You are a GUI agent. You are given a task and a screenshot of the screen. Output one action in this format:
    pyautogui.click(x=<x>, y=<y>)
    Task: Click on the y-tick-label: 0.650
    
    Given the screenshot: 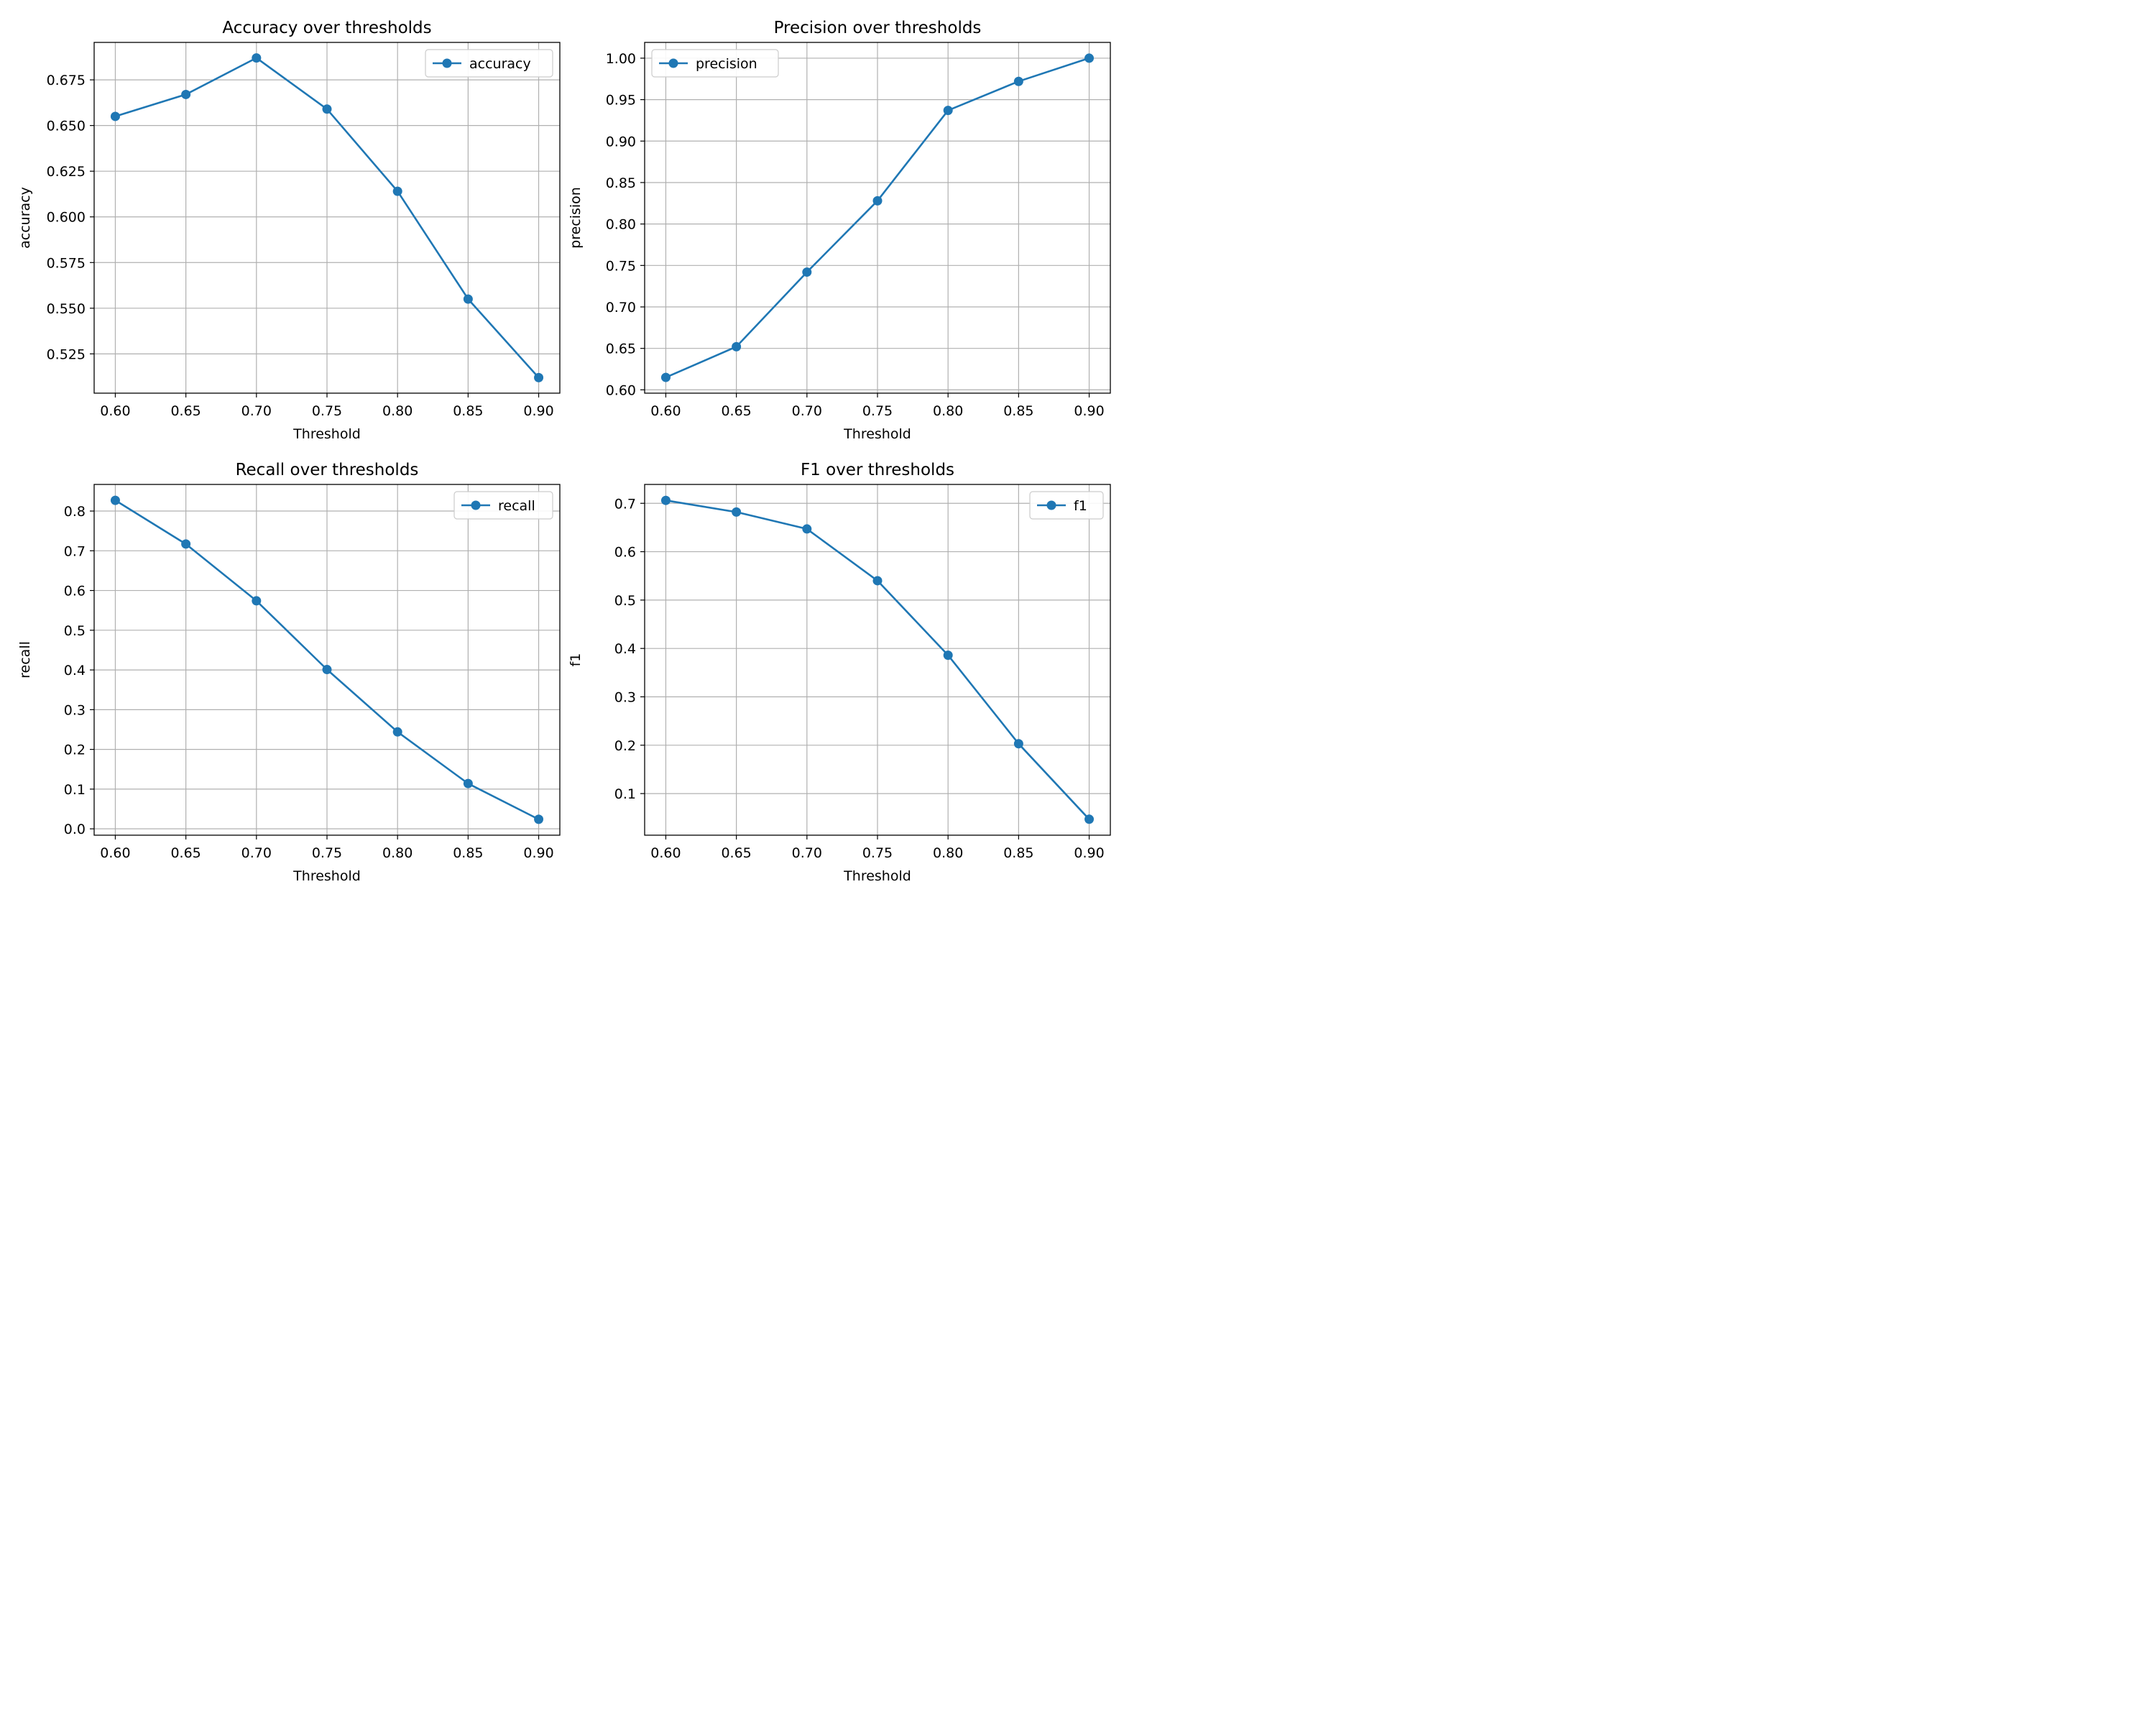 What is the action you would take?
    pyautogui.click(x=66, y=126)
    